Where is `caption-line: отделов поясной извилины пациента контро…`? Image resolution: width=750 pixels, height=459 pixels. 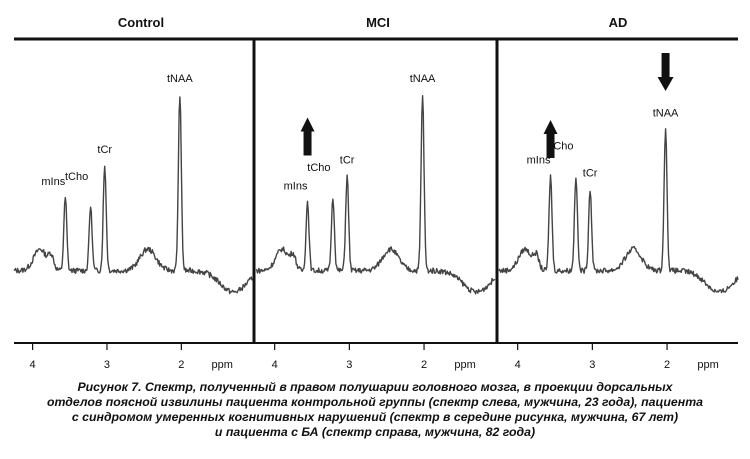 caption-line: отделов поясной извилины пациента контро… is located at coordinates (375, 402).